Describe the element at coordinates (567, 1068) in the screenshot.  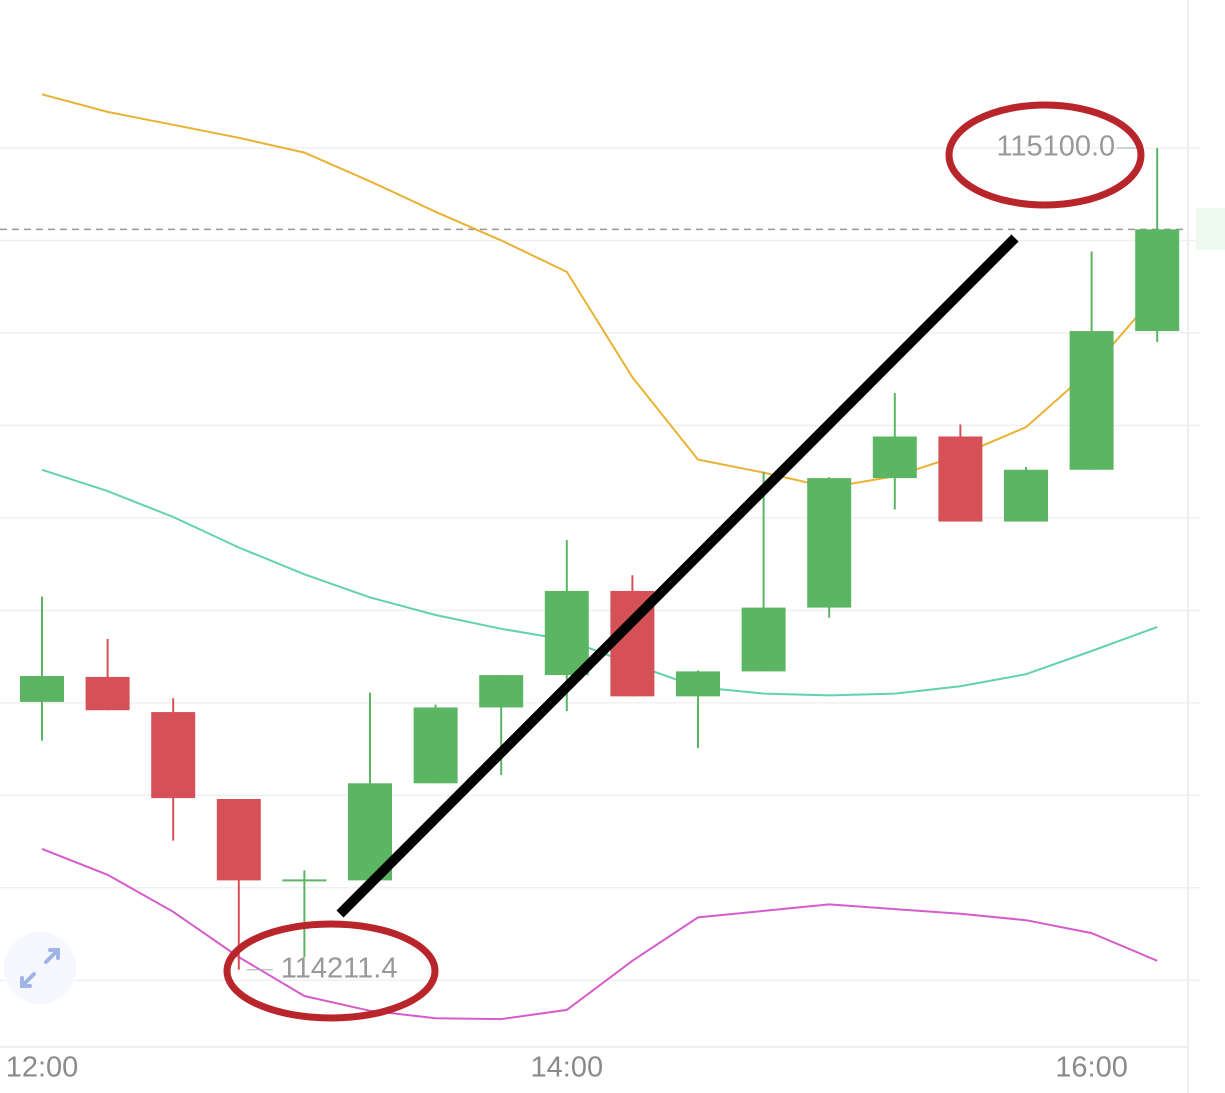
I see `x-tick-label: 14:00` at that location.